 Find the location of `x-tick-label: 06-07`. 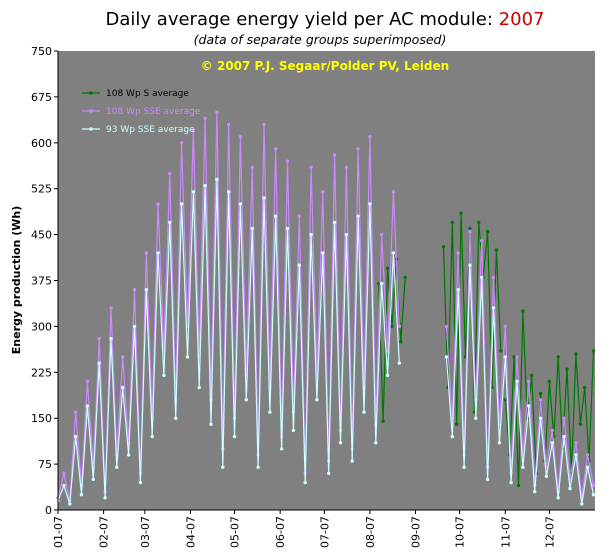

x-tick-label: 06-07 is located at coordinates (280, 532).